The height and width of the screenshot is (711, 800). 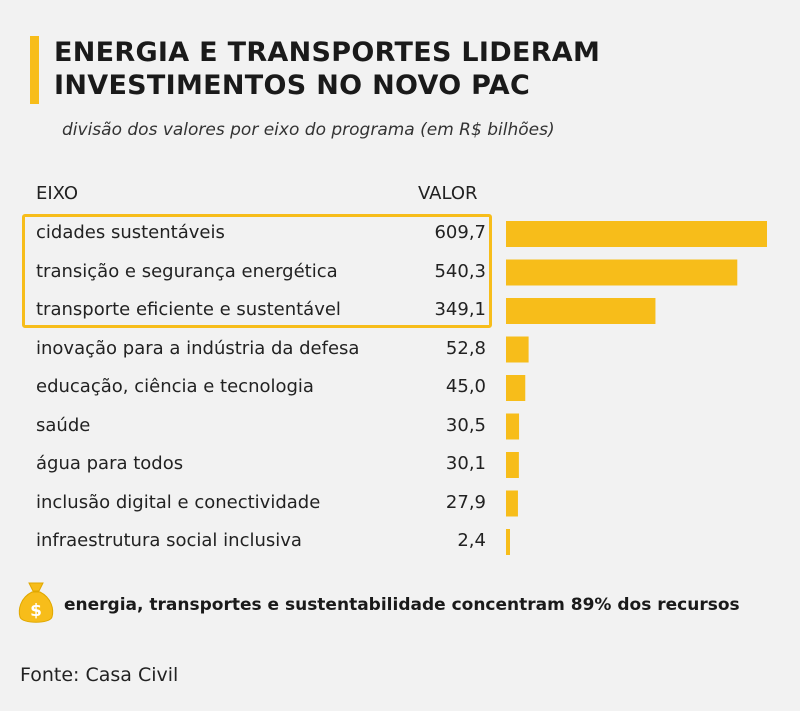 I want to click on row-label: água para todos, so click(x=110, y=463).